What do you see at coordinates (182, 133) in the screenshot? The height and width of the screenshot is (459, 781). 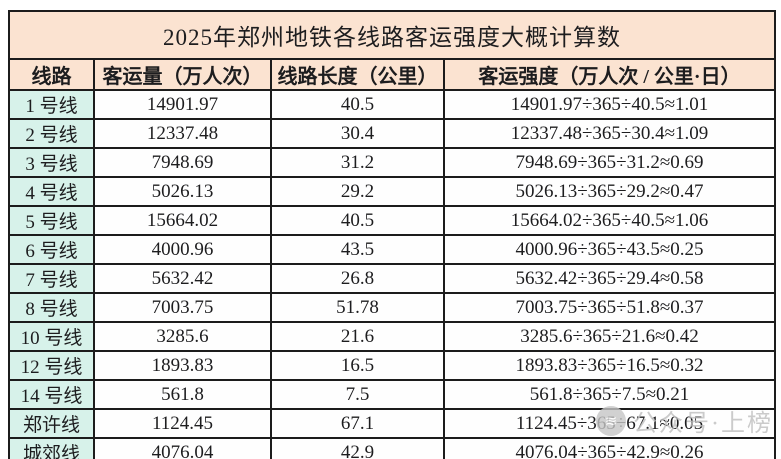 I see `volume-cell: 12337.48` at bounding box center [182, 133].